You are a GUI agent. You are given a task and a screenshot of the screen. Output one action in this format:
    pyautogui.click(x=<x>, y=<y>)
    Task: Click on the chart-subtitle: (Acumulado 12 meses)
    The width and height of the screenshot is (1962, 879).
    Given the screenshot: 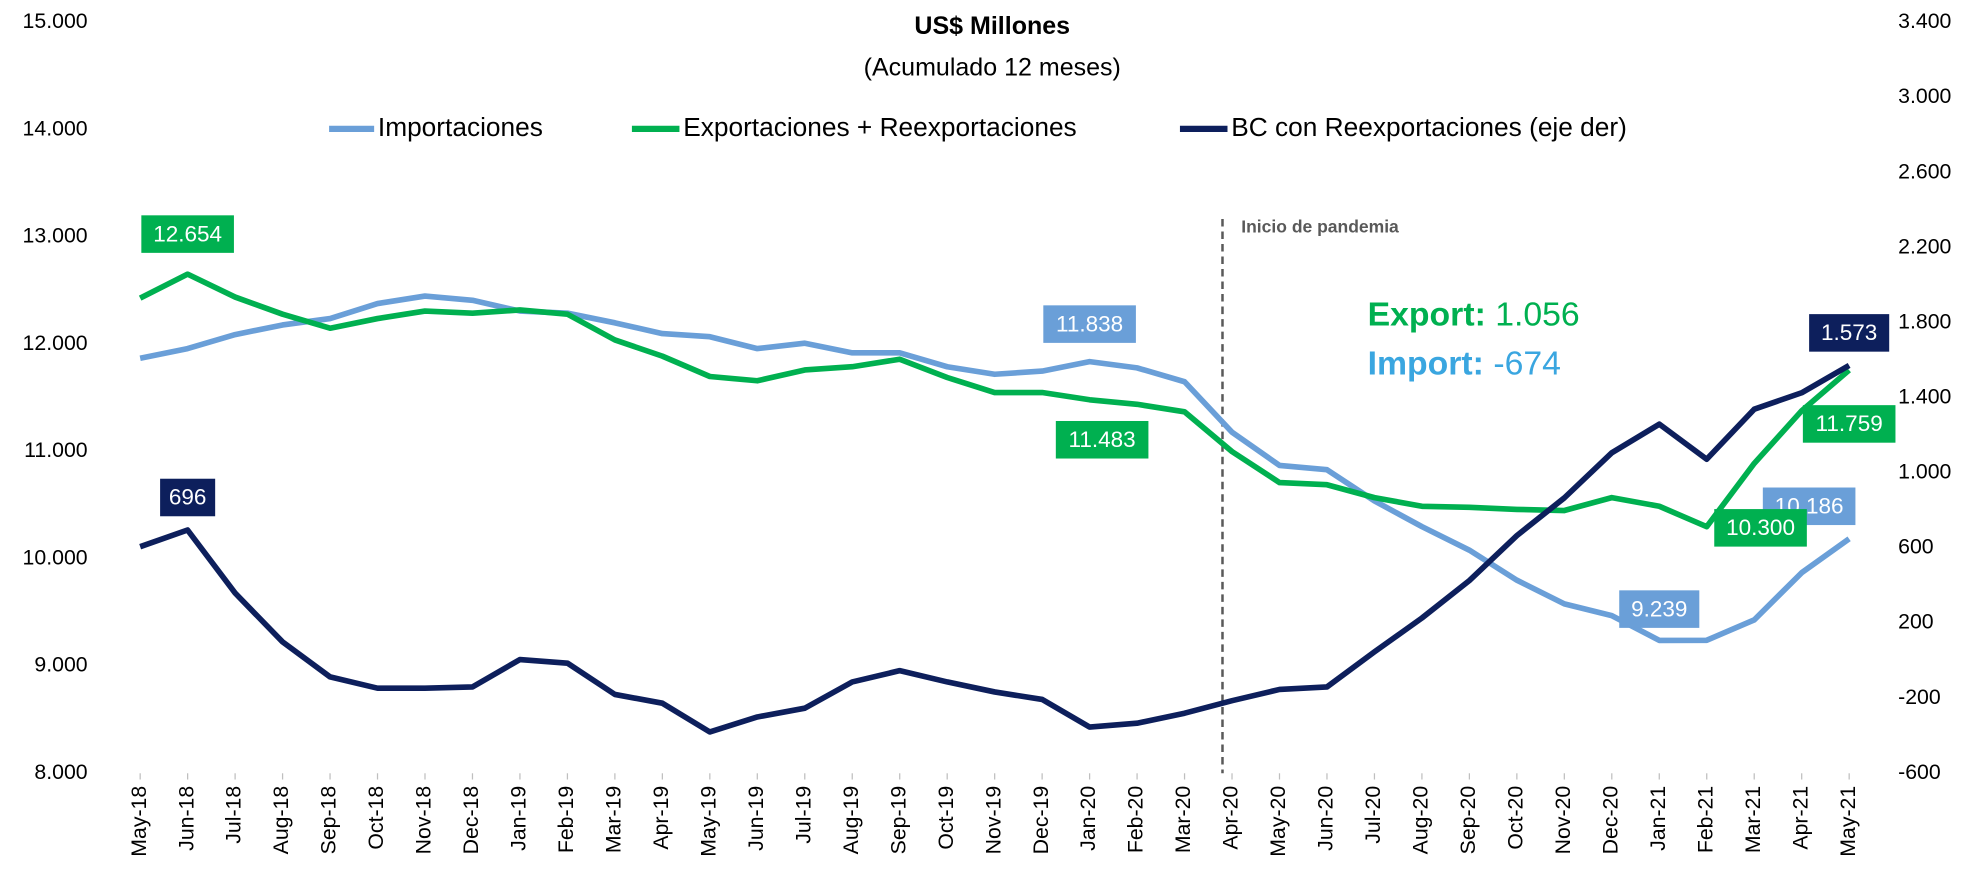 What is the action you would take?
    pyautogui.click(x=992, y=67)
    